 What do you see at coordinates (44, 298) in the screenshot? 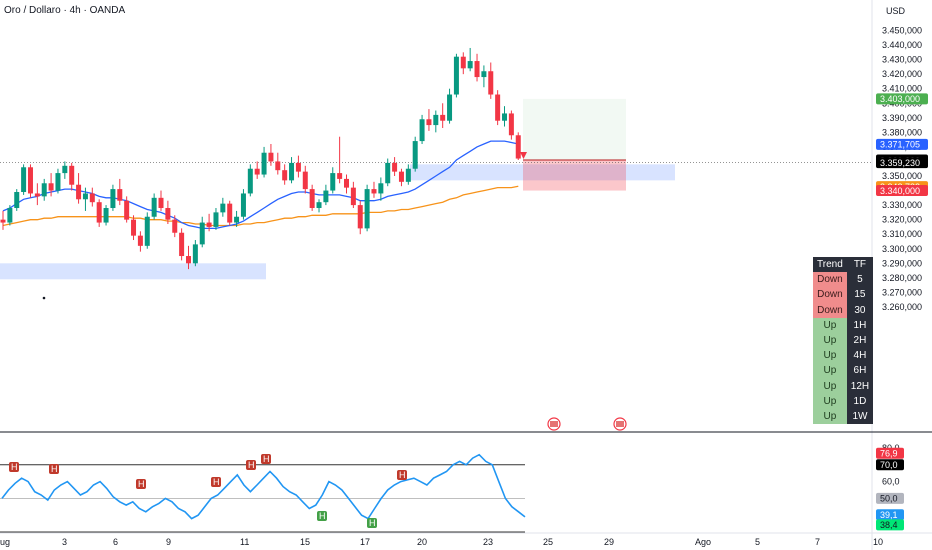
I see `marker-dot` at bounding box center [44, 298].